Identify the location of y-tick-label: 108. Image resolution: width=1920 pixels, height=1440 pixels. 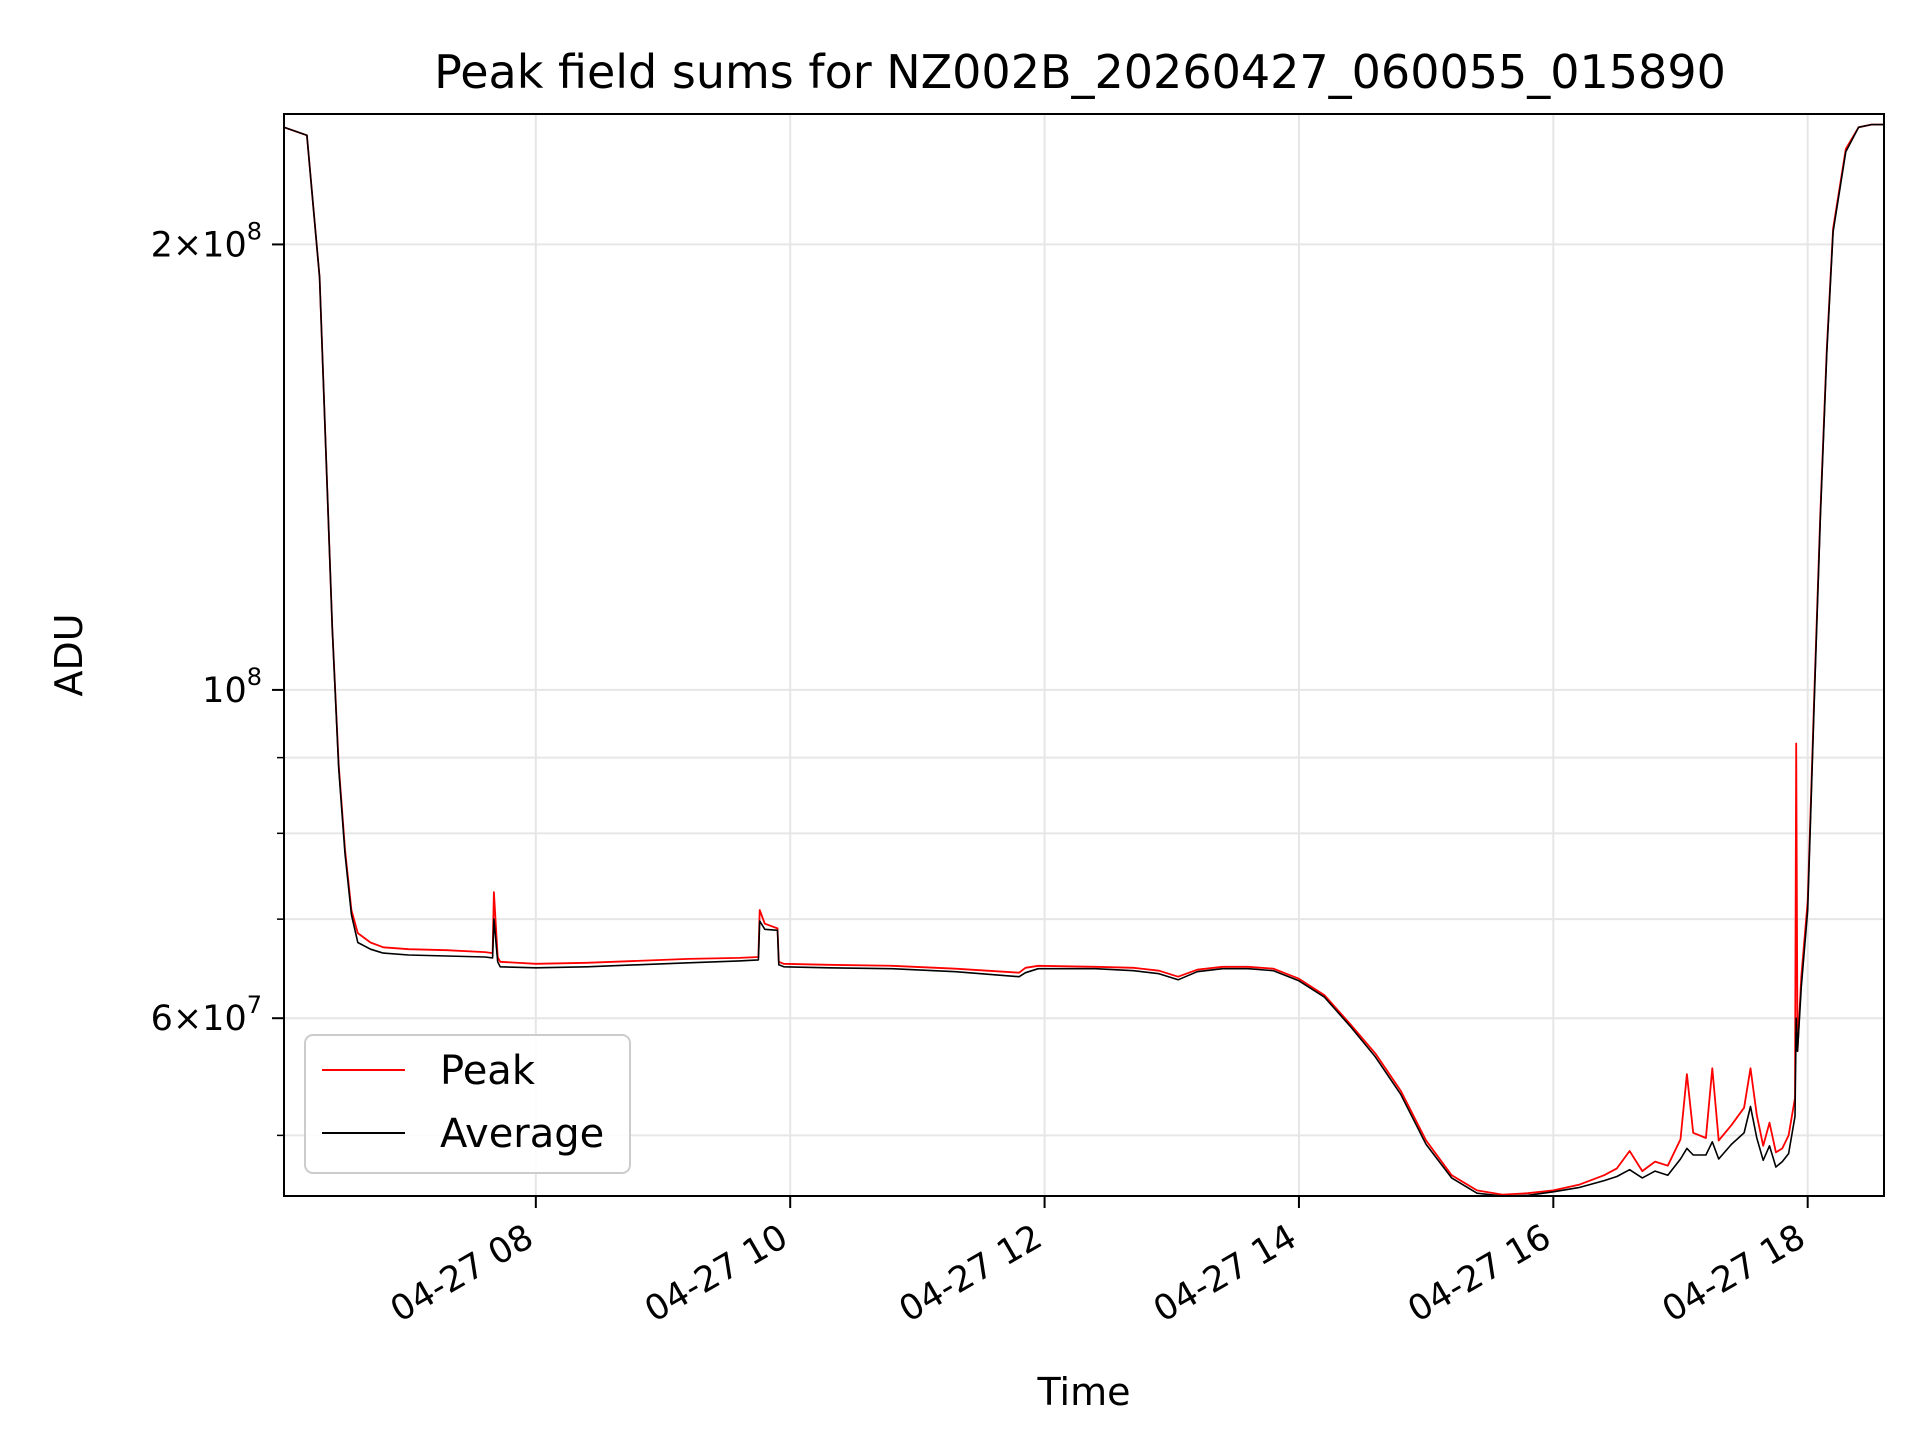
(232, 687).